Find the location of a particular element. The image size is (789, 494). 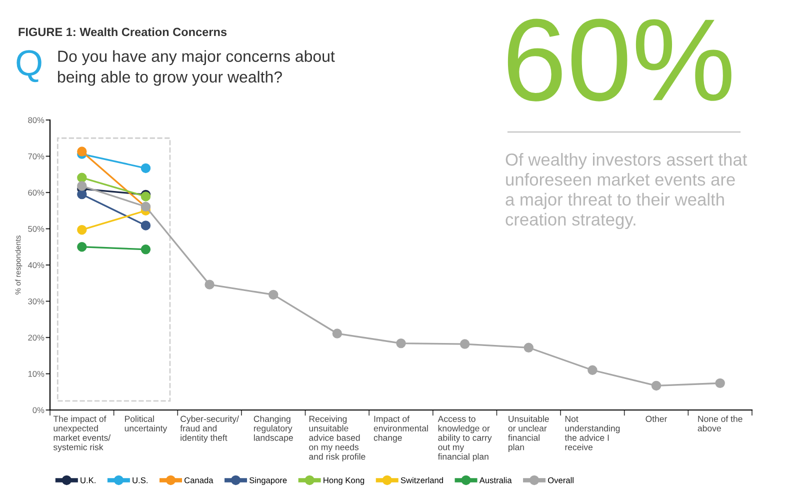

legend-label: Overall is located at coordinates (561, 480).